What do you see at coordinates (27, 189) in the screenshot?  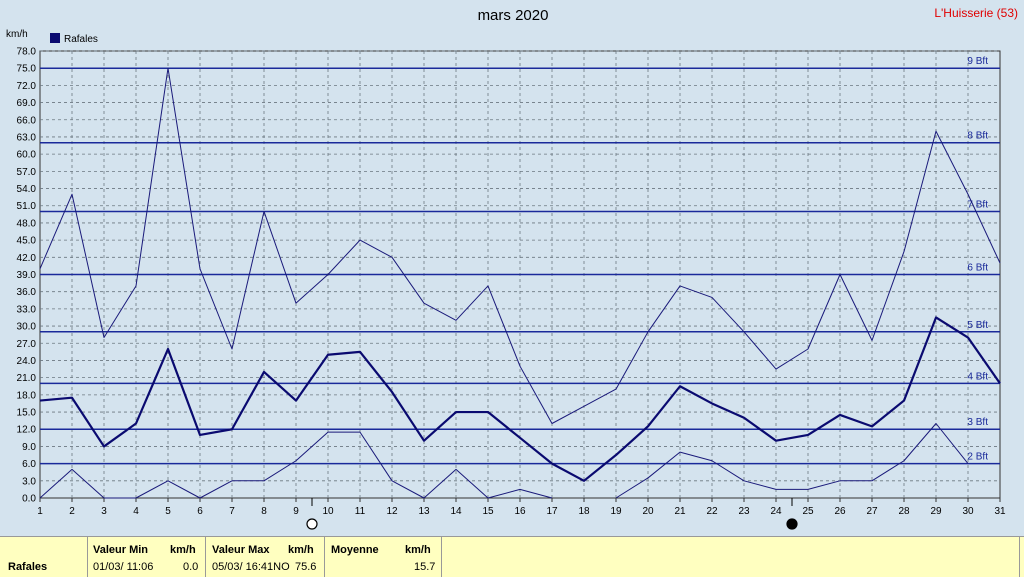 I see `y-tick-label: 54.0` at bounding box center [27, 189].